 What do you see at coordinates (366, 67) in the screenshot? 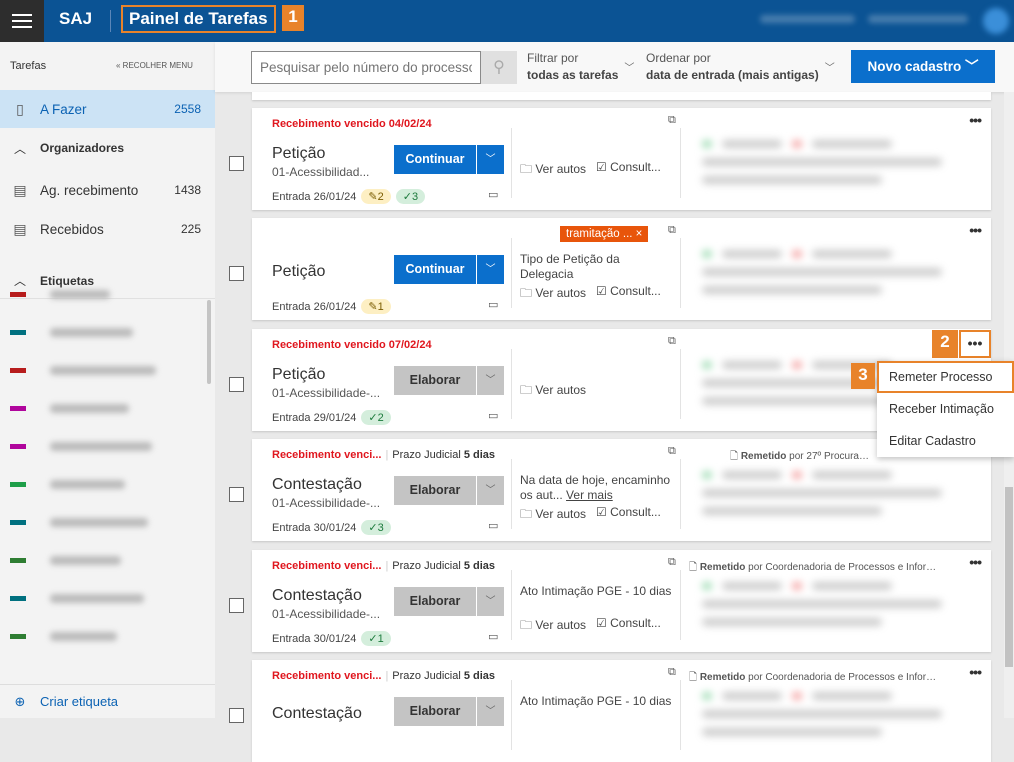
I see `search-input` at bounding box center [366, 67].